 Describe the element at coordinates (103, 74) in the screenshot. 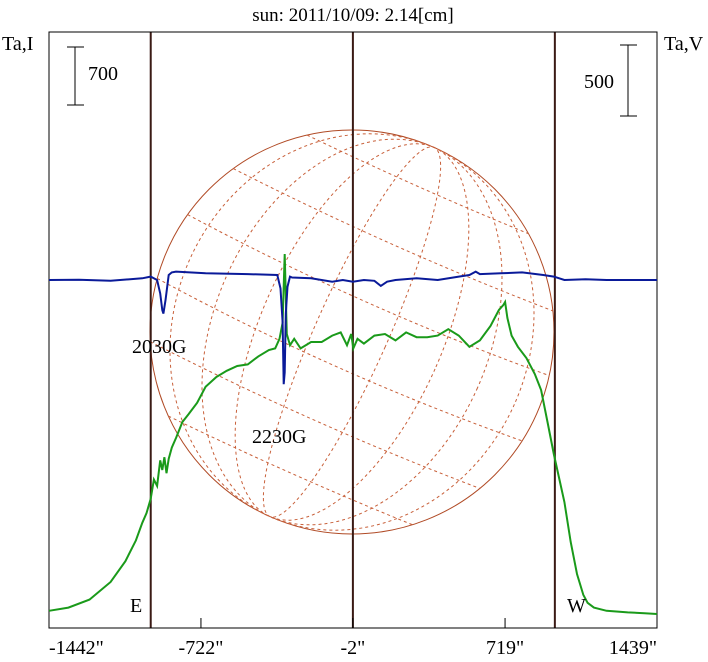

I see `scale-bar-left-label: 700` at that location.